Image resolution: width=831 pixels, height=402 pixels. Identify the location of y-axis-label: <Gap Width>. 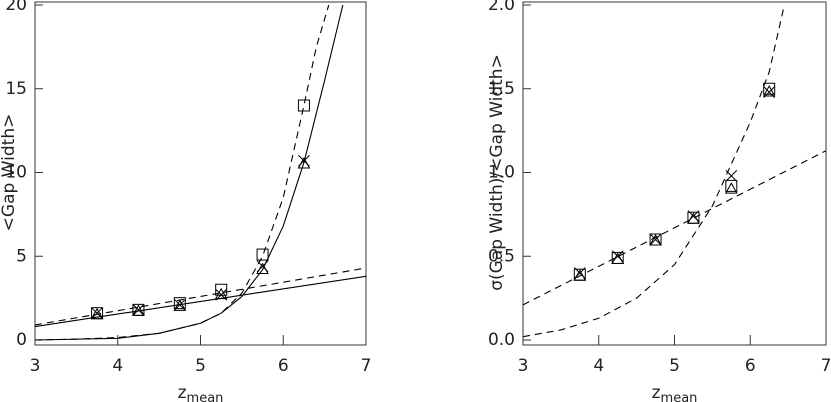
(9, 173).